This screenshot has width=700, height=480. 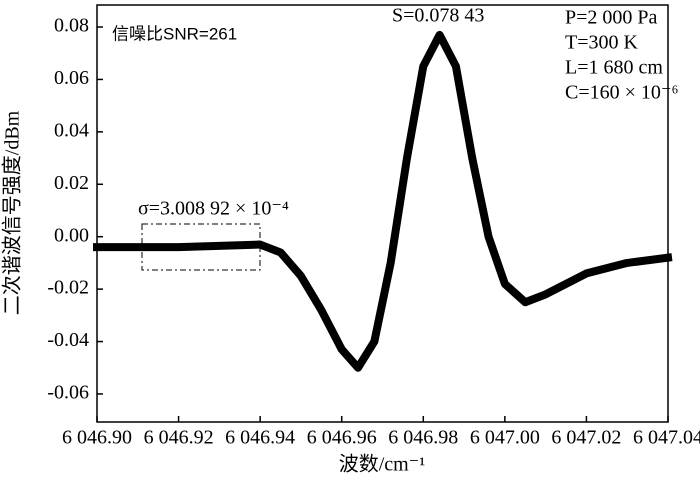 What do you see at coordinates (382, 464) in the screenshot?
I see `x-axis-label: 波数/cm⁻¹` at bounding box center [382, 464].